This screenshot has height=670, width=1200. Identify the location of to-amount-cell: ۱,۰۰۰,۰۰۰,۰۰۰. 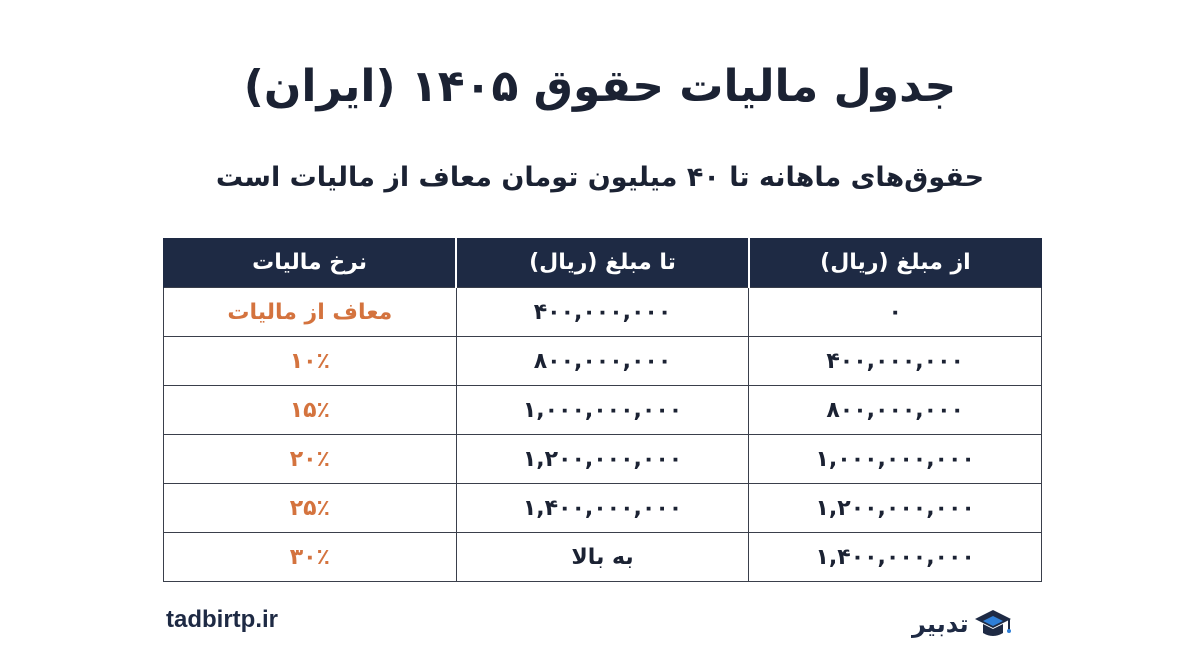
(602, 410).